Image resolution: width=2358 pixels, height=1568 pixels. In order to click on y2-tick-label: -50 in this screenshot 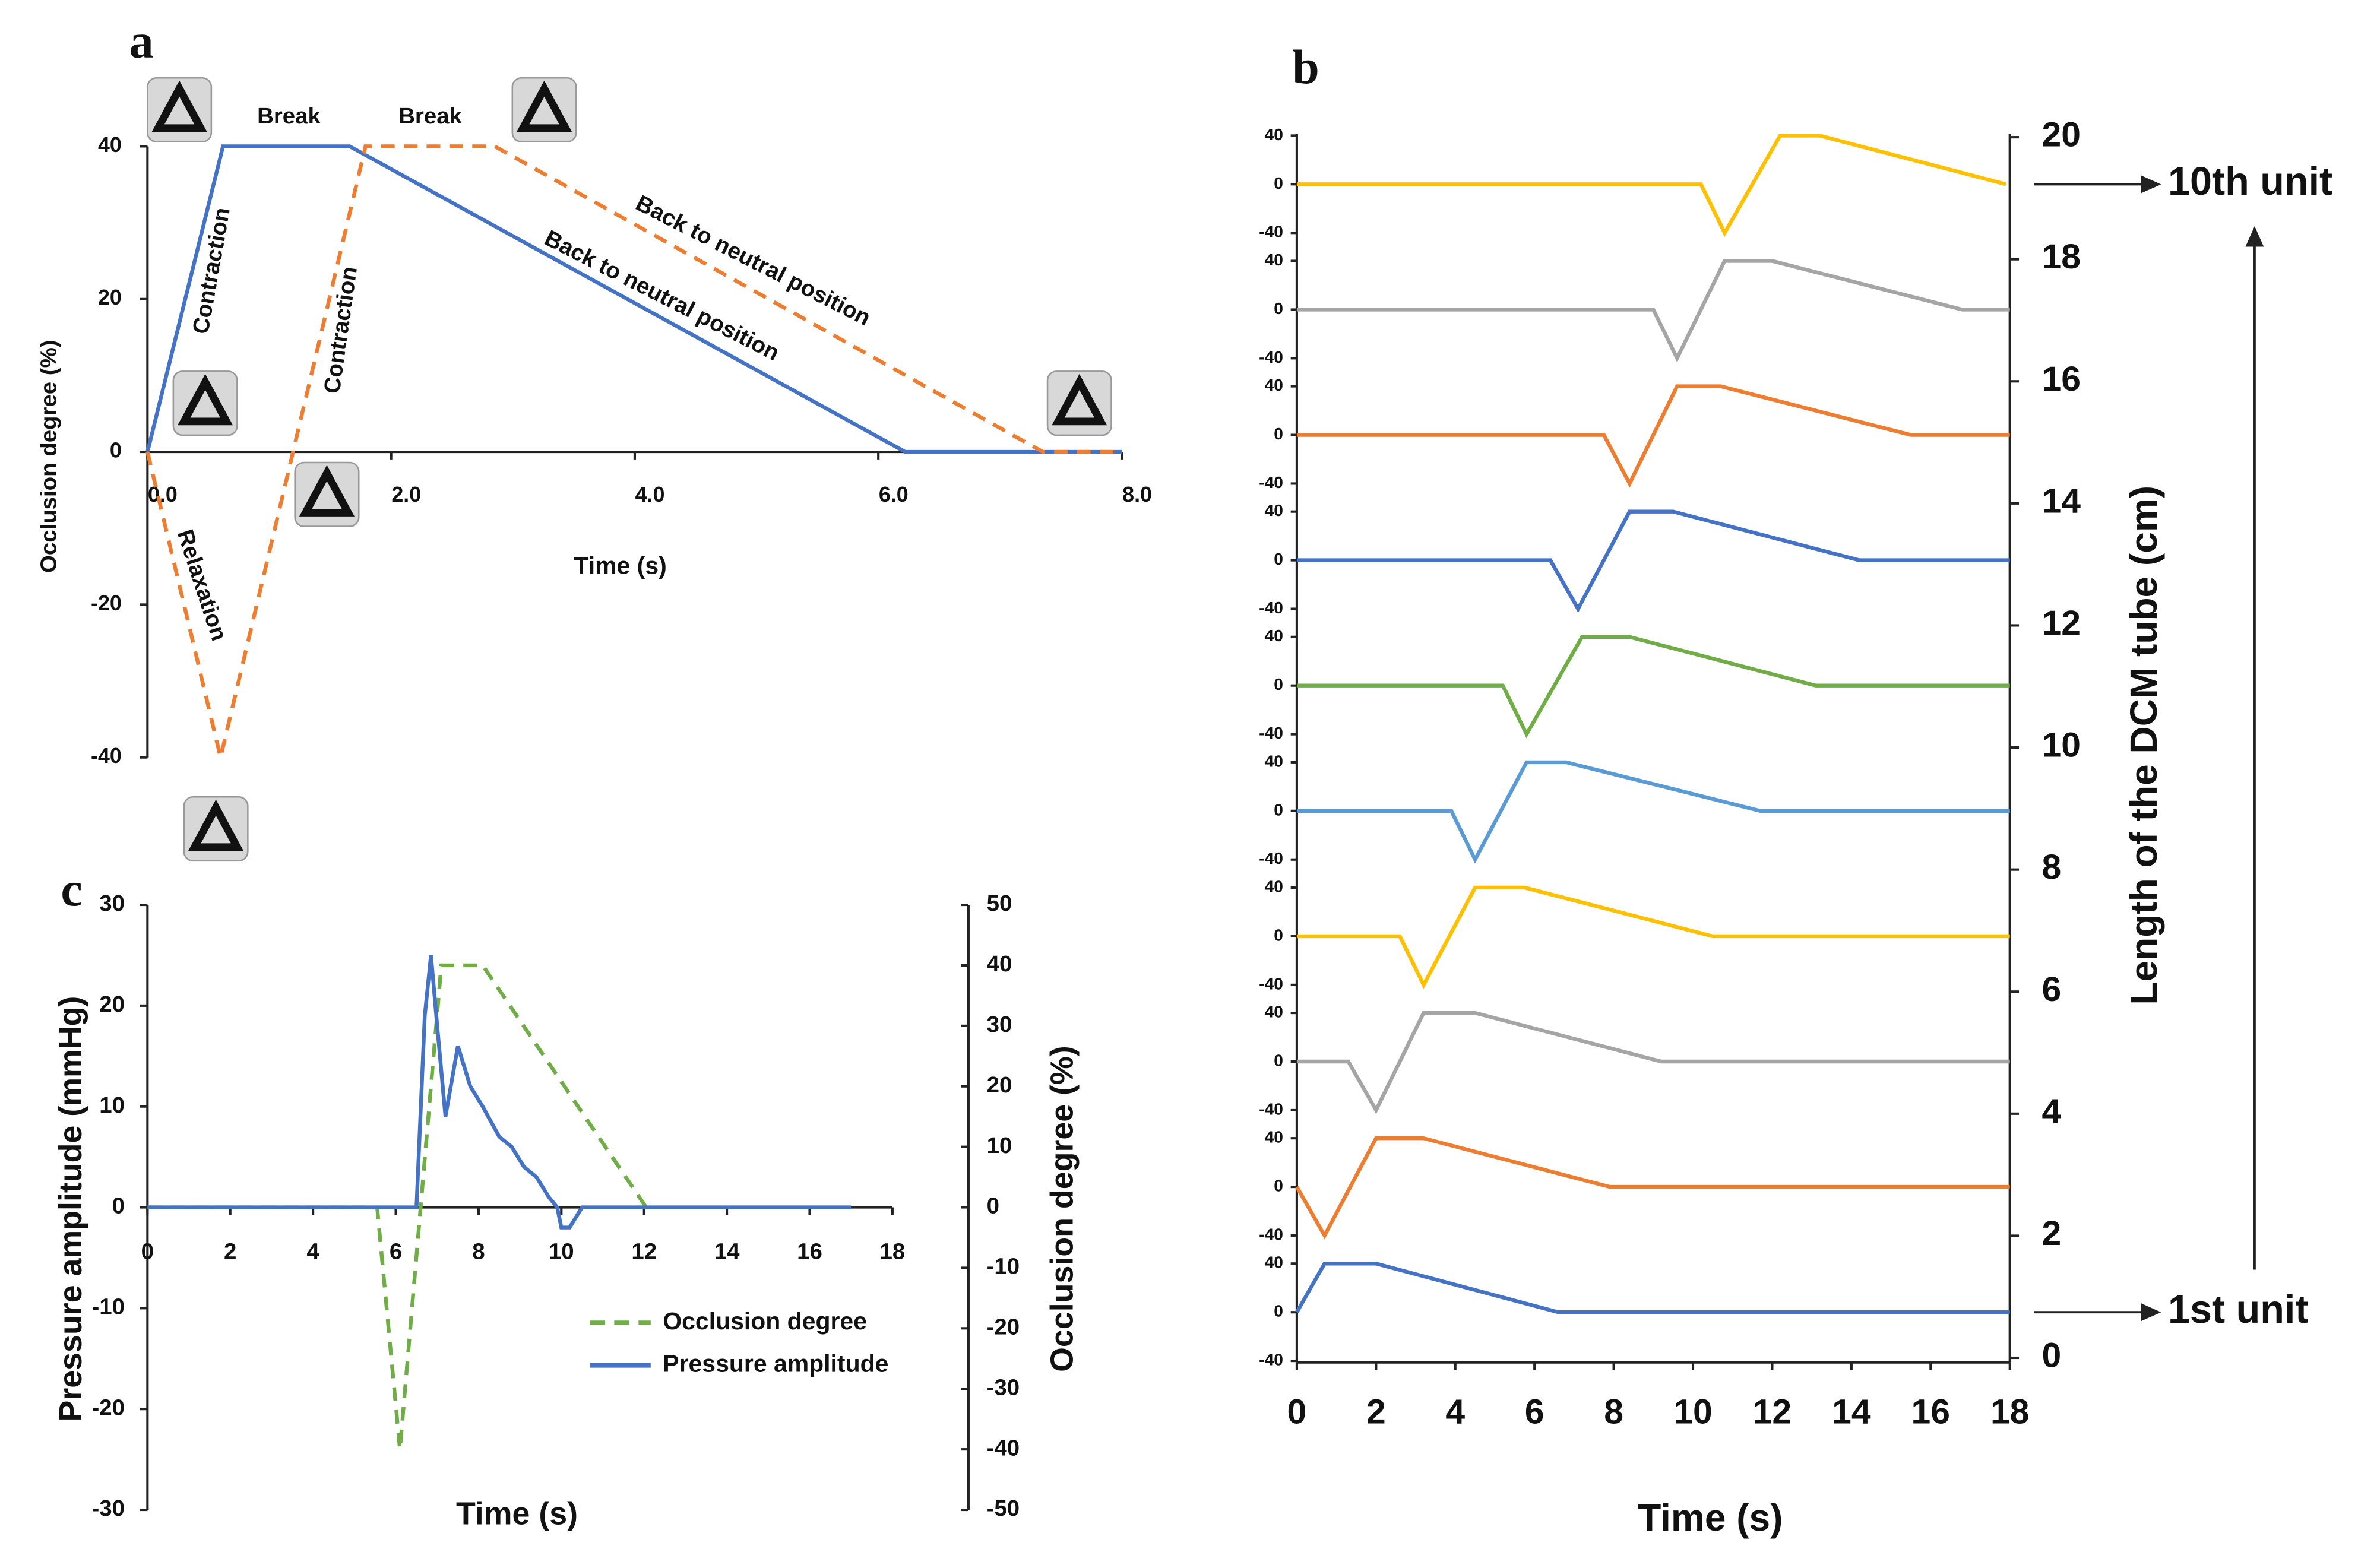, I will do `click(1003, 1509)`.